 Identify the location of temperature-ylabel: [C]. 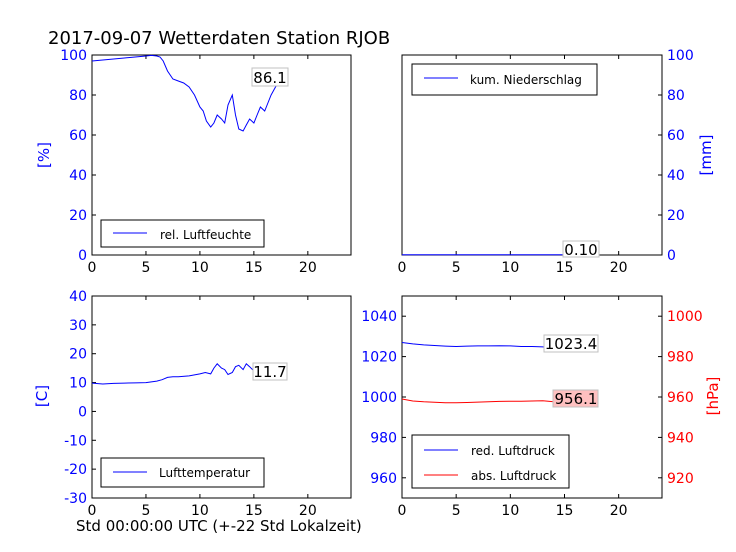
(42, 396).